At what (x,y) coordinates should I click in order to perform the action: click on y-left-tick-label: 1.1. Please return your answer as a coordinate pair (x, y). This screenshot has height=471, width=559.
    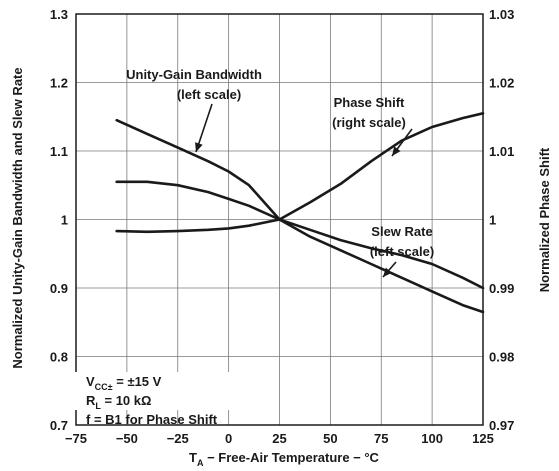
    Looking at the image, I should click on (59, 151).